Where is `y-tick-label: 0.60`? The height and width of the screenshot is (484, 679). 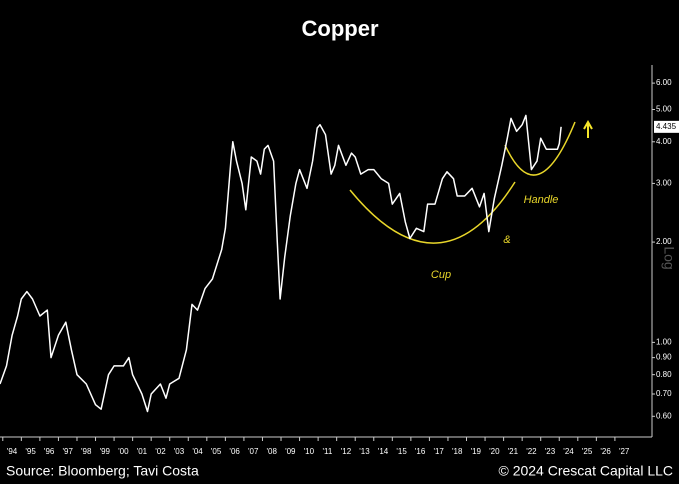
y-tick-label: 0.60 is located at coordinates (664, 415).